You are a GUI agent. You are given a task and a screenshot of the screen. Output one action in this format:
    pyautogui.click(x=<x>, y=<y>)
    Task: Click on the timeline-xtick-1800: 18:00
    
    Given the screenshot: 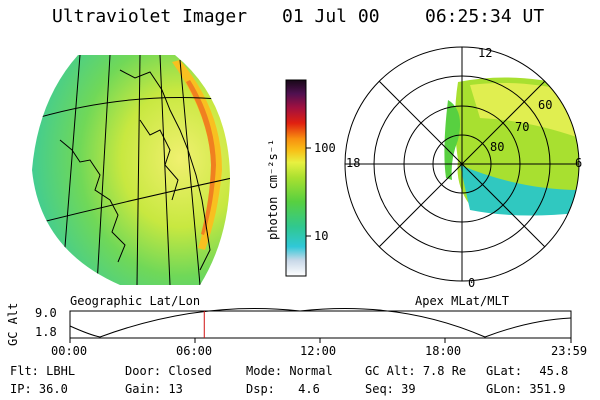 What is the action you would take?
    pyautogui.click(x=443, y=351)
    